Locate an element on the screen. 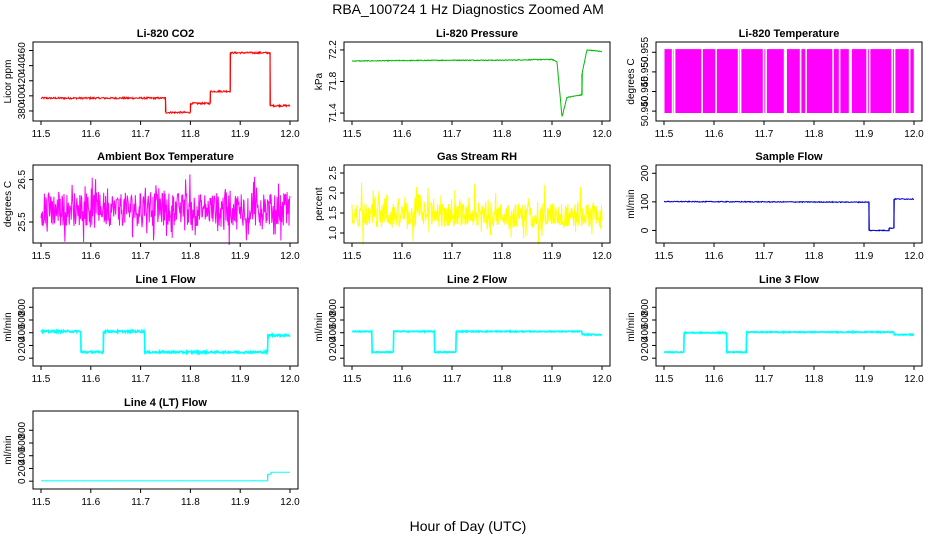 This screenshot has width=936, height=540. panel-9-x-tick-label: 11.6 is located at coordinates (90, 502).